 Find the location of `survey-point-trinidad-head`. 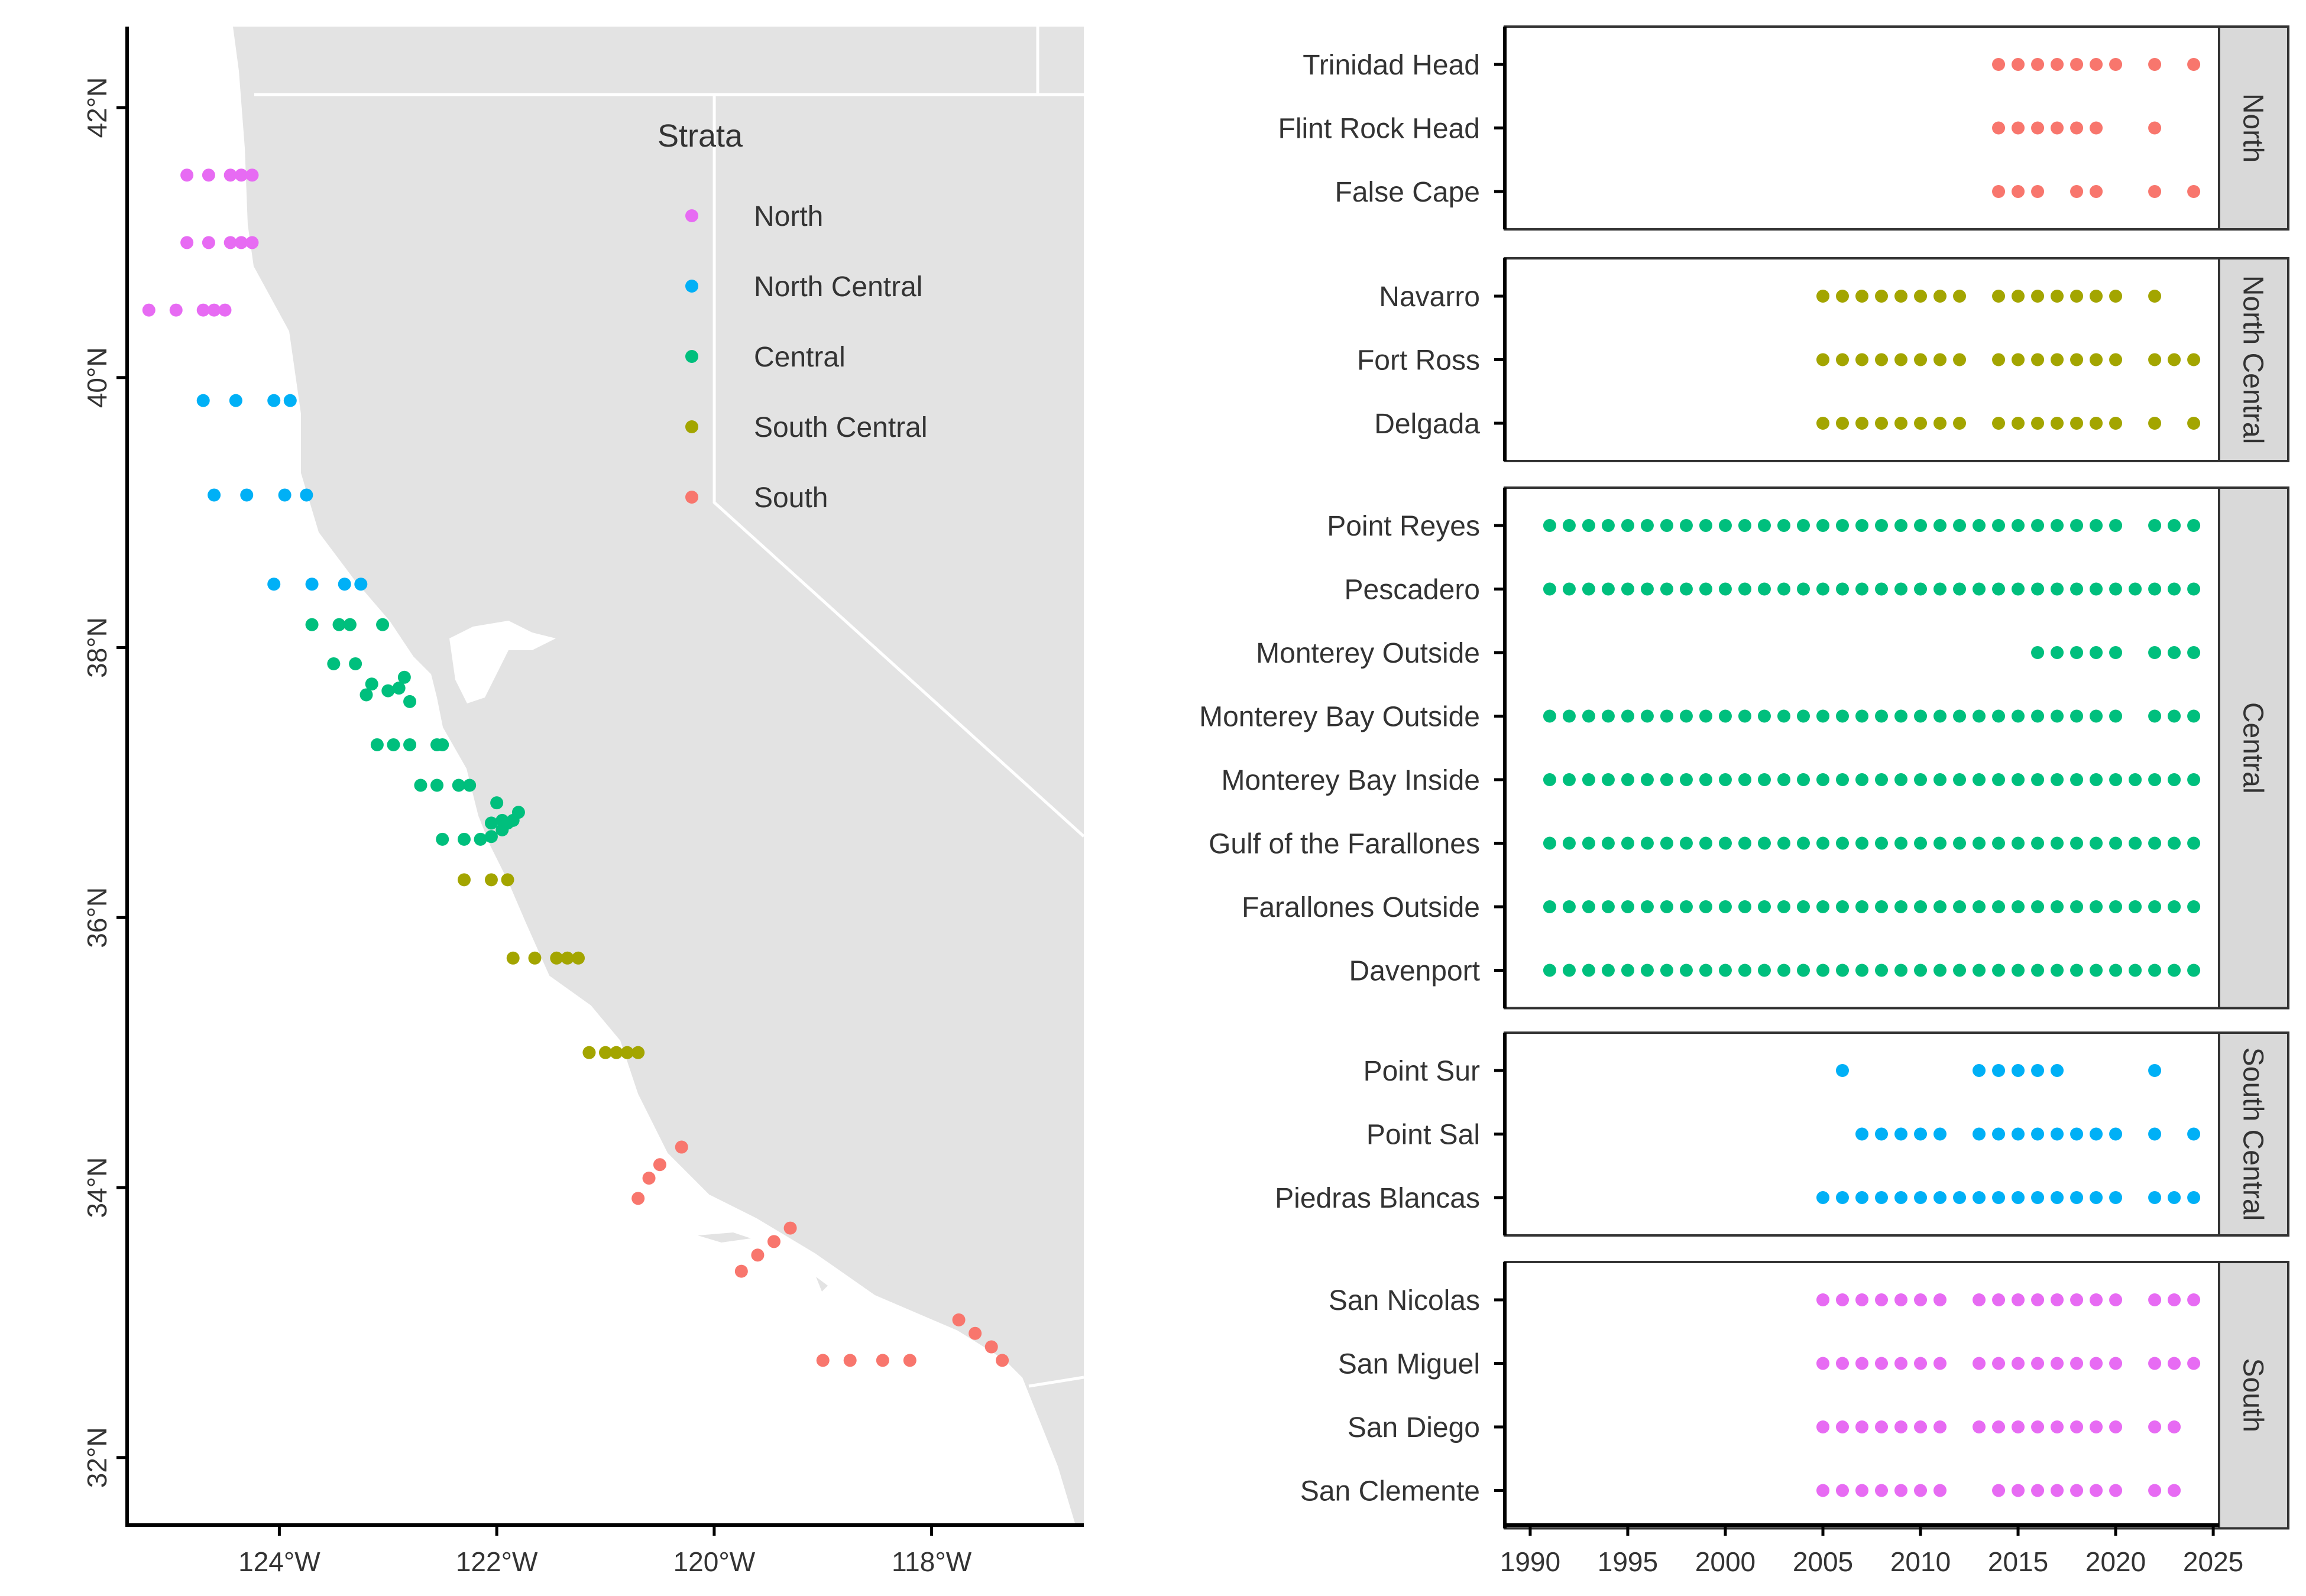

survey-point-trinidad-head is located at coordinates (2155, 64).